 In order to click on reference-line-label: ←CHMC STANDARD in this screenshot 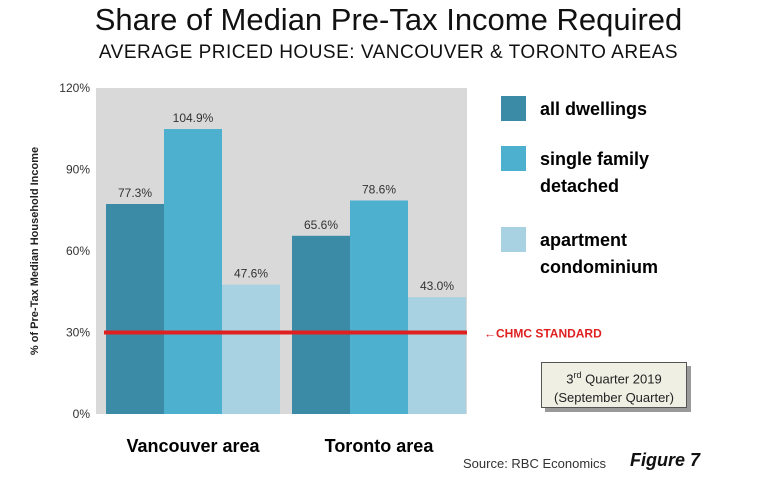, I will do `click(543, 334)`.